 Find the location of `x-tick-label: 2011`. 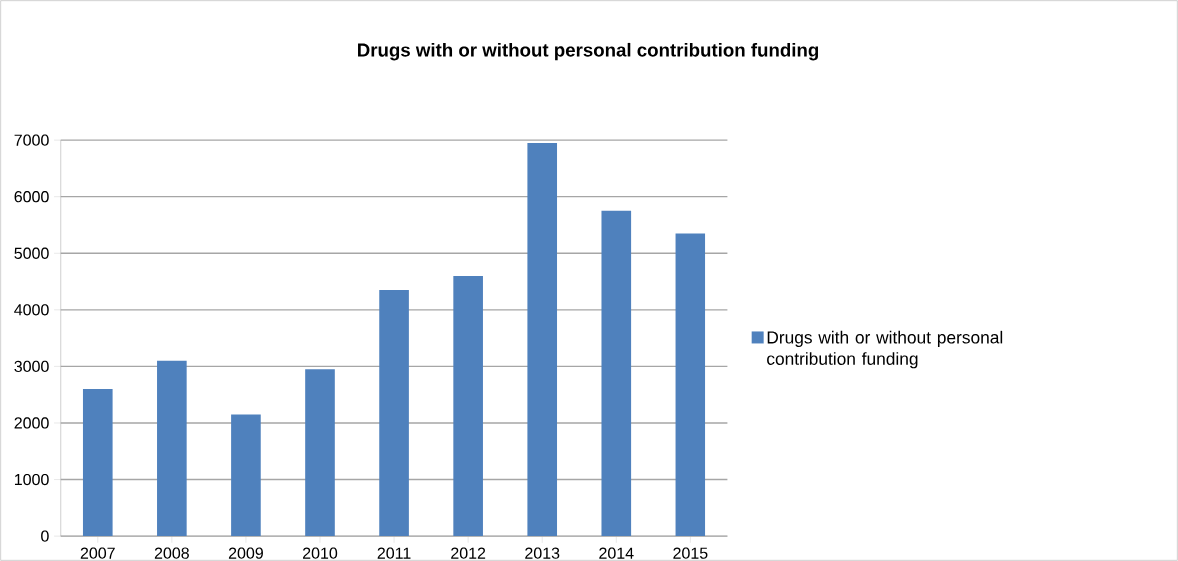

x-tick-label: 2011 is located at coordinates (394, 553).